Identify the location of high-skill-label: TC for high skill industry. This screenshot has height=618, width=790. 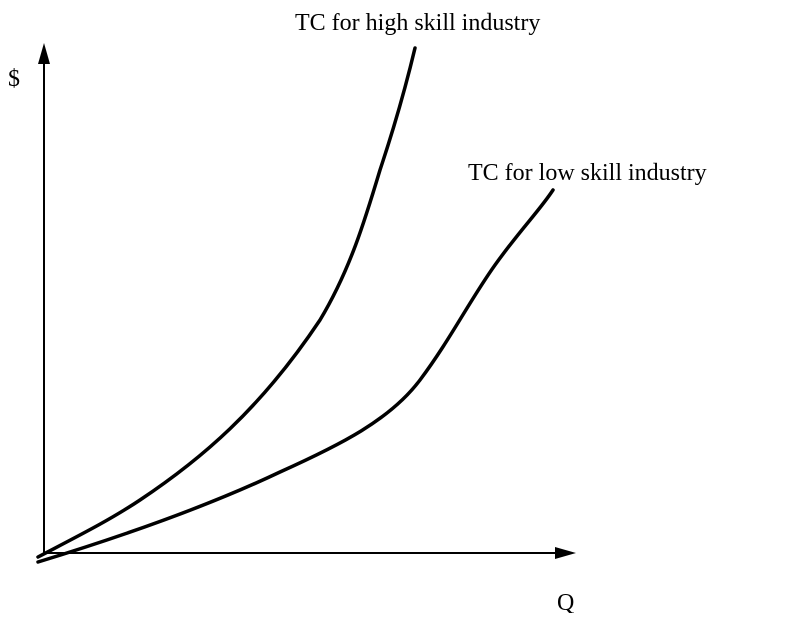
(417, 23).